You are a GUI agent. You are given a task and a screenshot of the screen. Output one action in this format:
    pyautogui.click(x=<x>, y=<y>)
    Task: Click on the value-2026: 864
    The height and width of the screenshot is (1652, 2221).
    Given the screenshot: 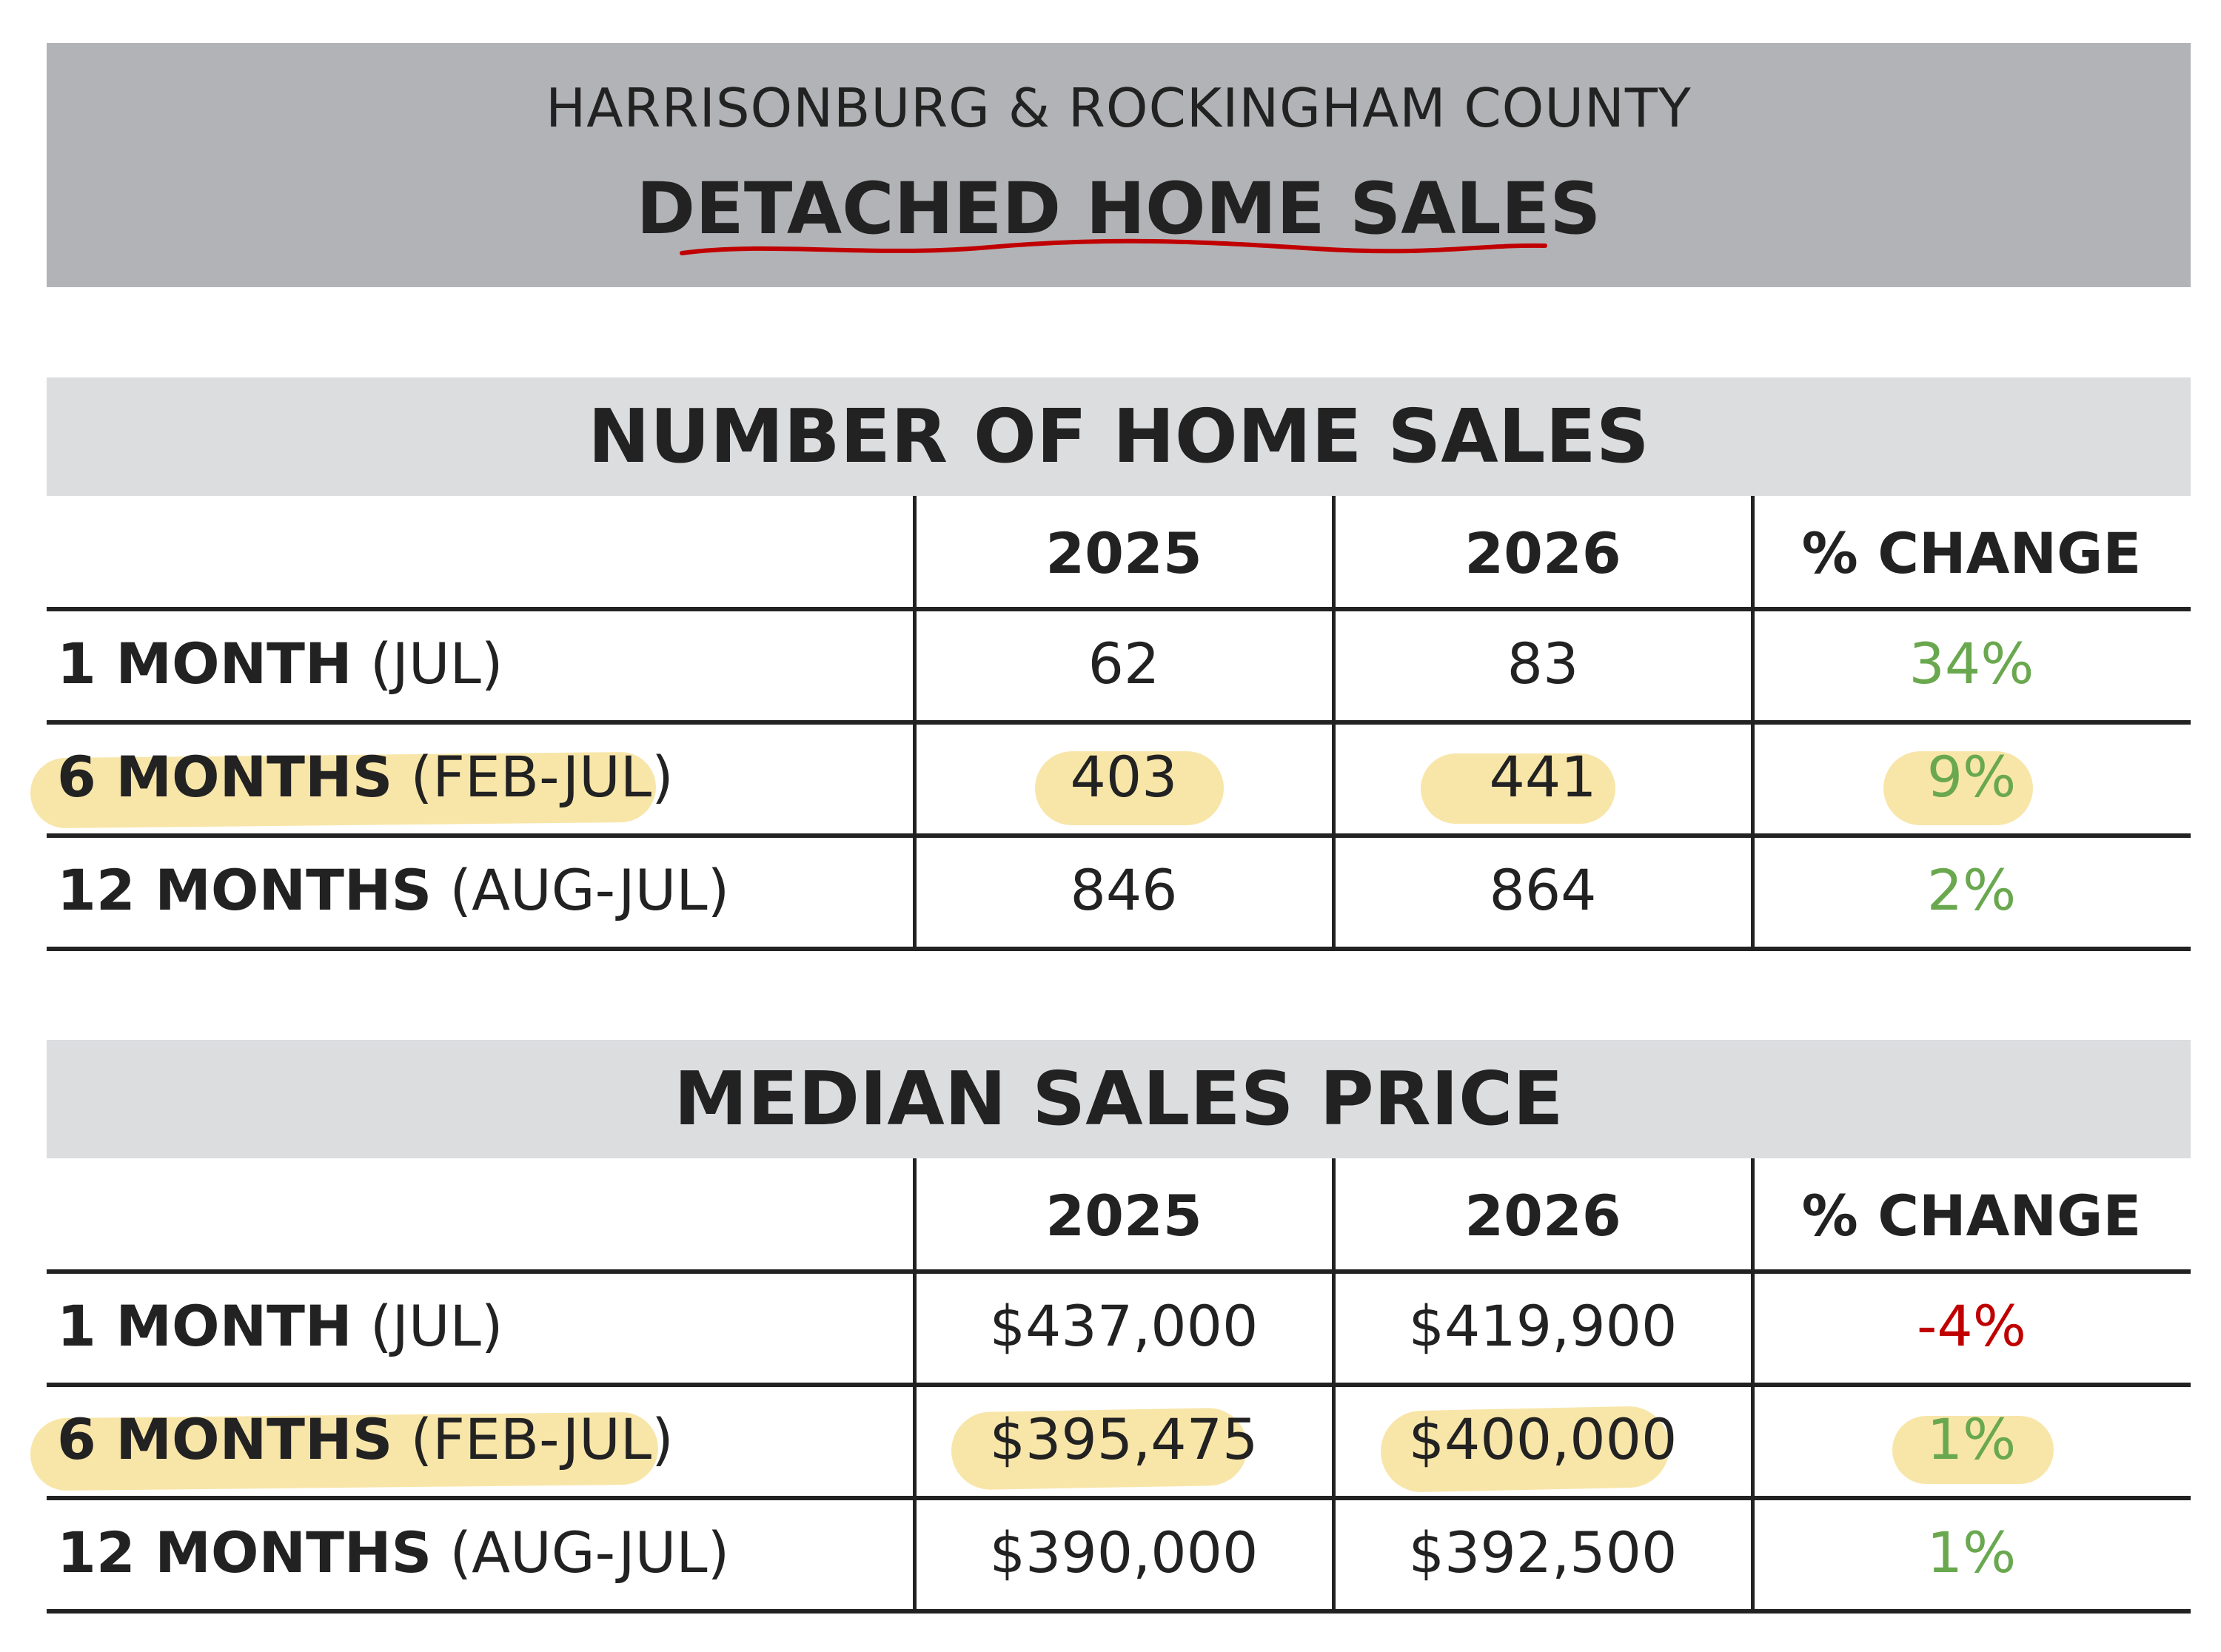 What is the action you would take?
    pyautogui.click(x=1542, y=890)
    